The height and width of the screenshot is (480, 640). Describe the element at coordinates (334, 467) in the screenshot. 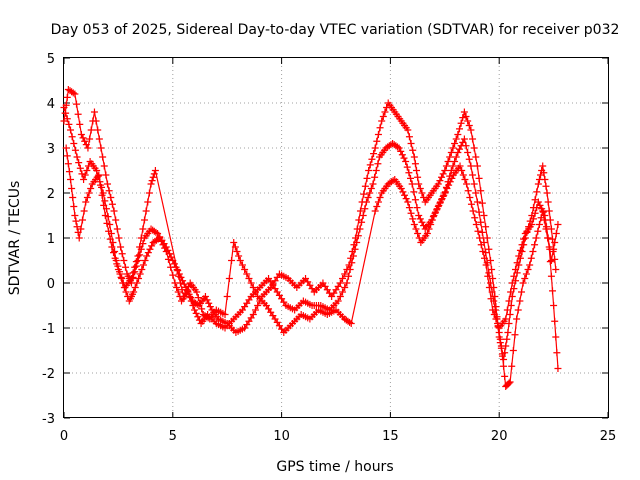

I see `x-axis-label: GPS time / hours` at that location.